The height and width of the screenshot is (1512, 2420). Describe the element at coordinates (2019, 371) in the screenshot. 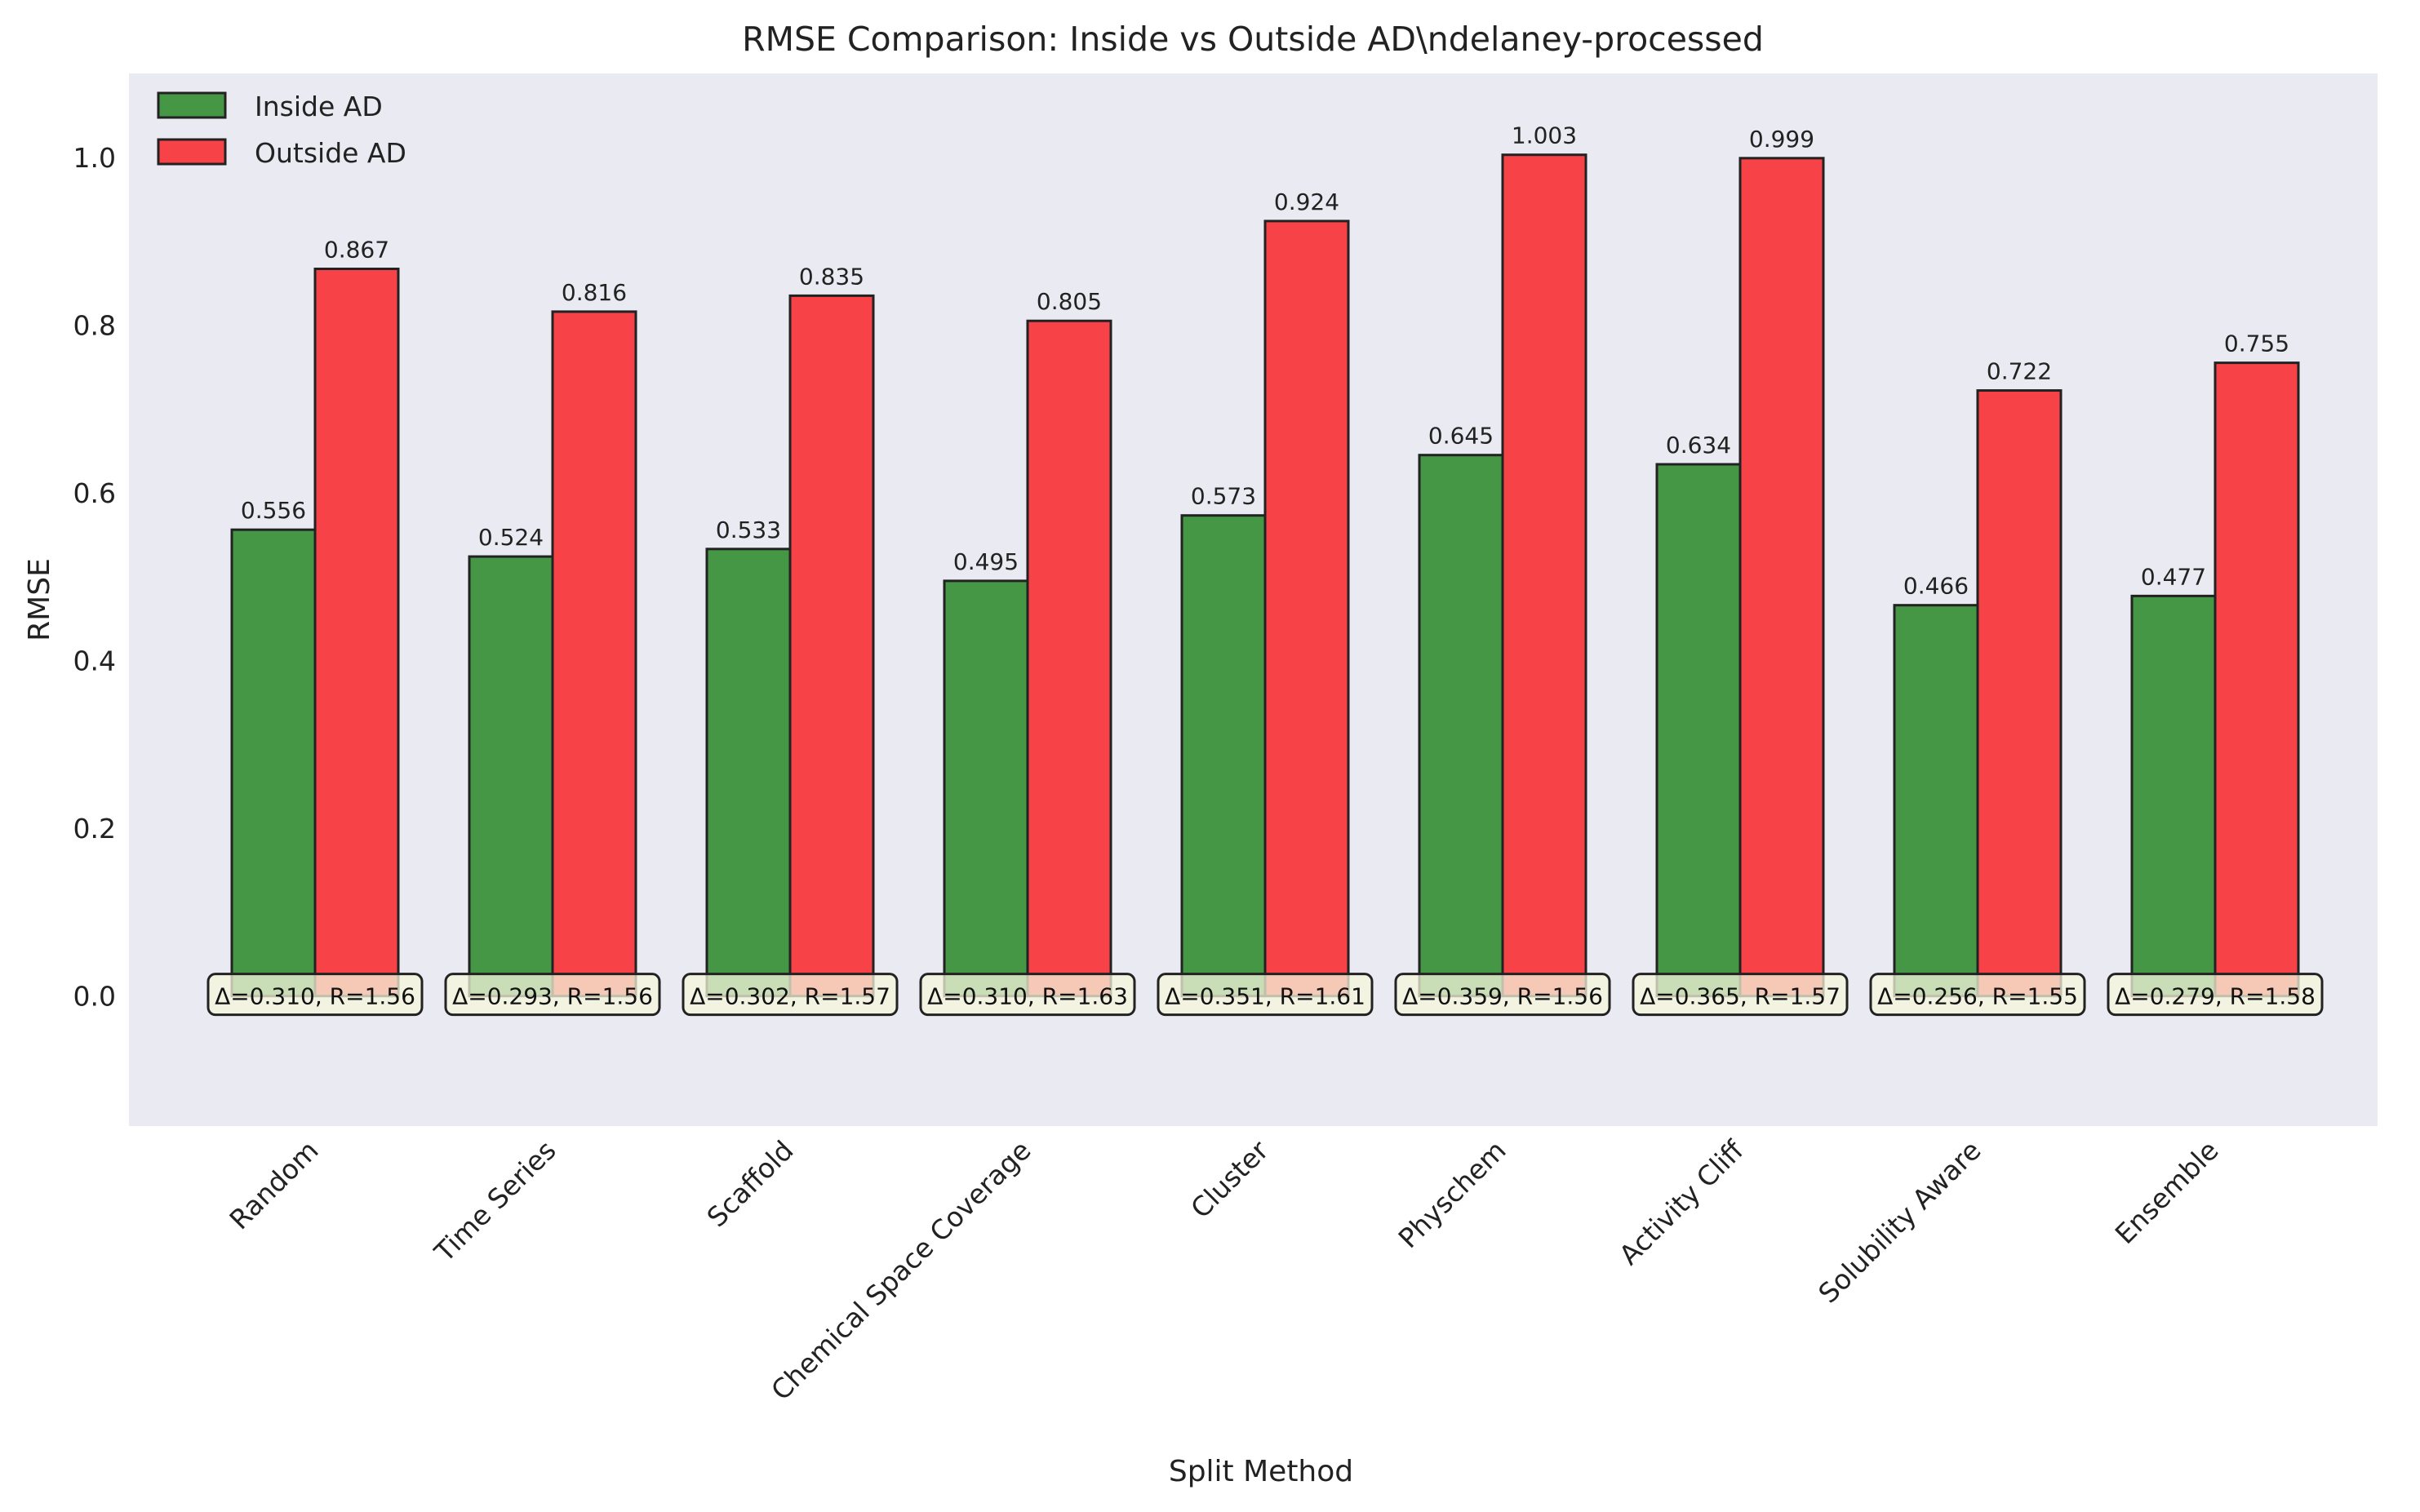

I see `bar-value-label-outside: 0.722` at that location.